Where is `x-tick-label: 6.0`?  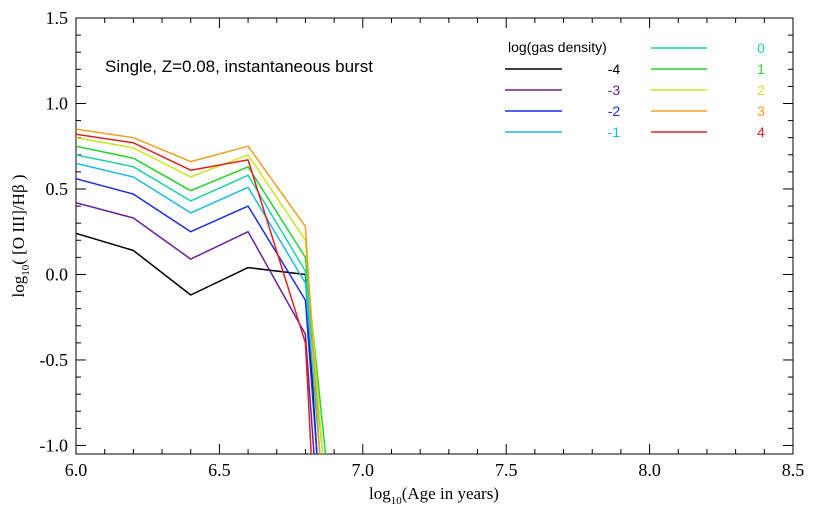 x-tick-label: 6.0 is located at coordinates (76, 470).